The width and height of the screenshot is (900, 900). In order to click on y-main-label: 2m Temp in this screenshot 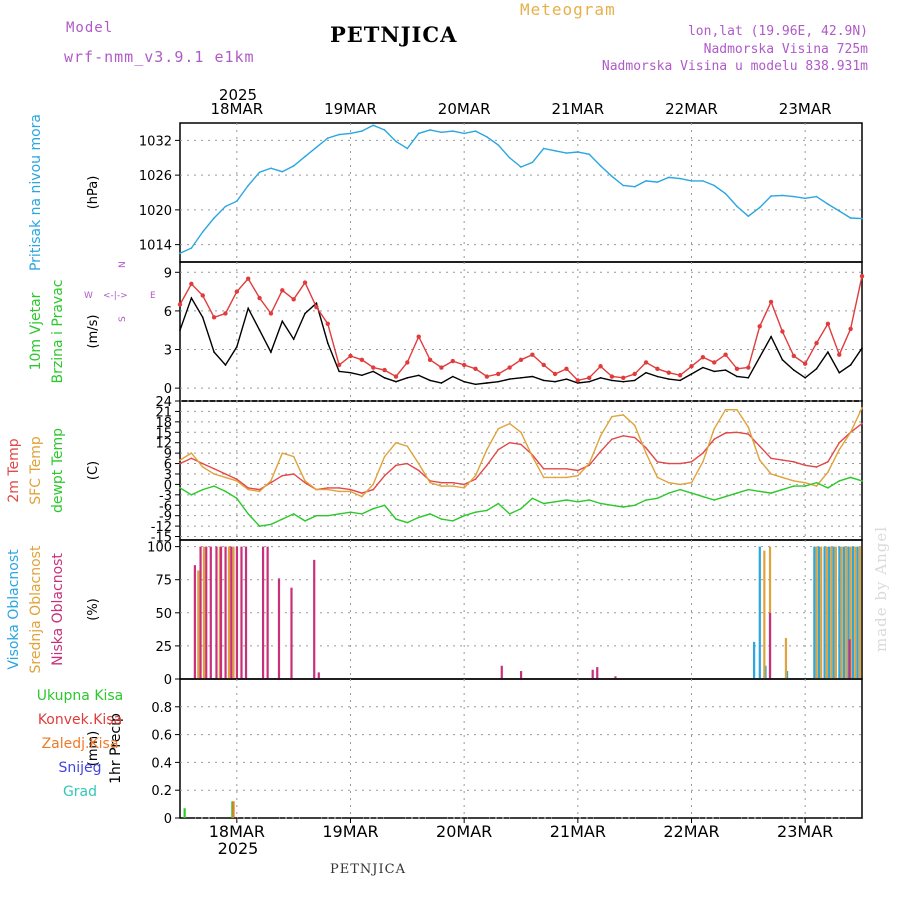, I will do `click(14, 470)`.